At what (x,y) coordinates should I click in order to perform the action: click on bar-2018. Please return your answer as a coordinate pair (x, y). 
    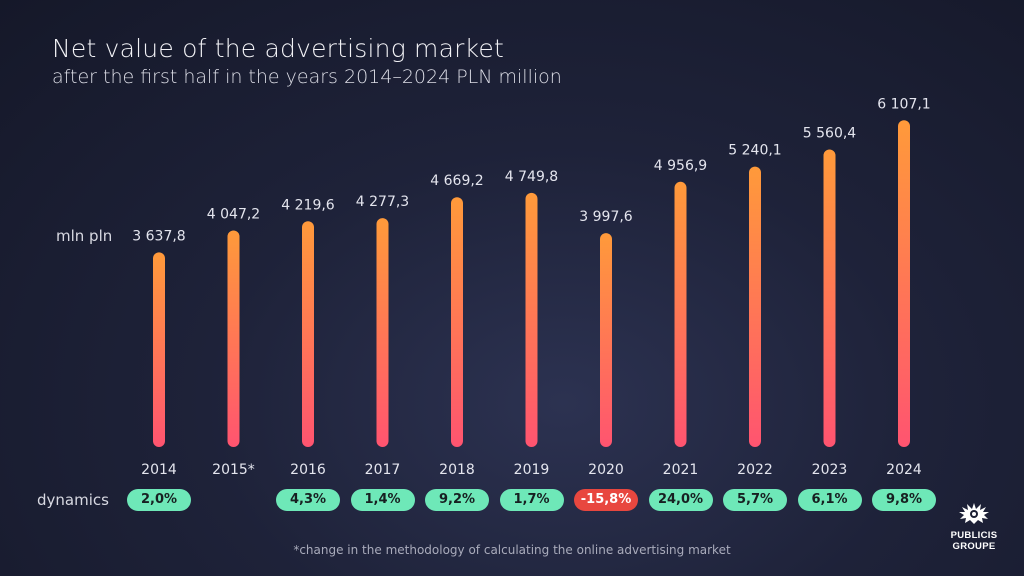
    Looking at the image, I should click on (457, 322).